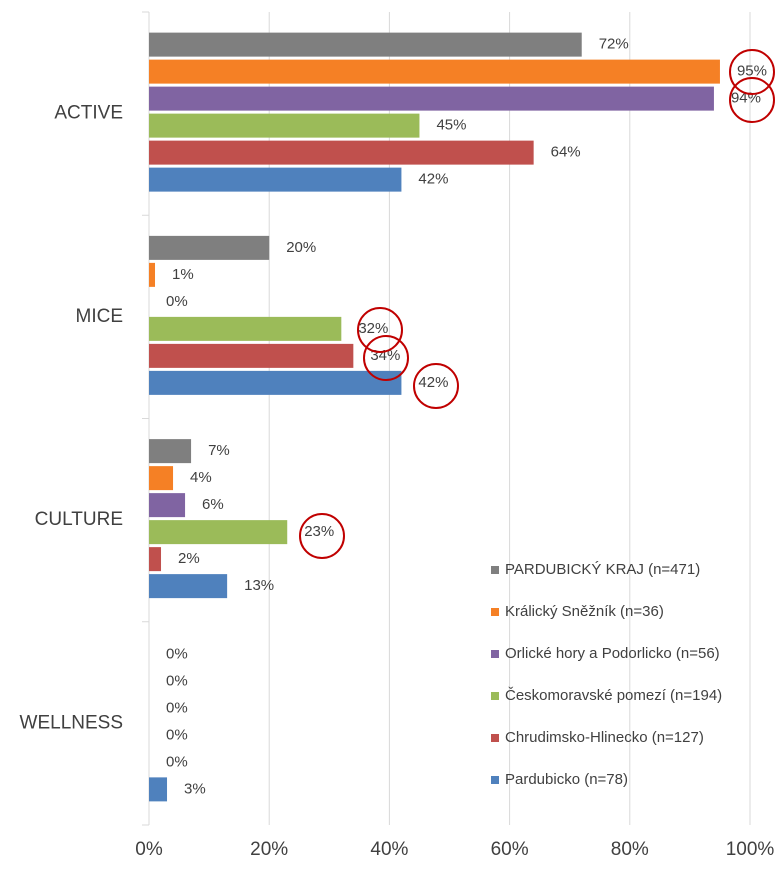 This screenshot has height=872, width=784. I want to click on legend-label: Pardubicko (n=78), so click(566, 779).